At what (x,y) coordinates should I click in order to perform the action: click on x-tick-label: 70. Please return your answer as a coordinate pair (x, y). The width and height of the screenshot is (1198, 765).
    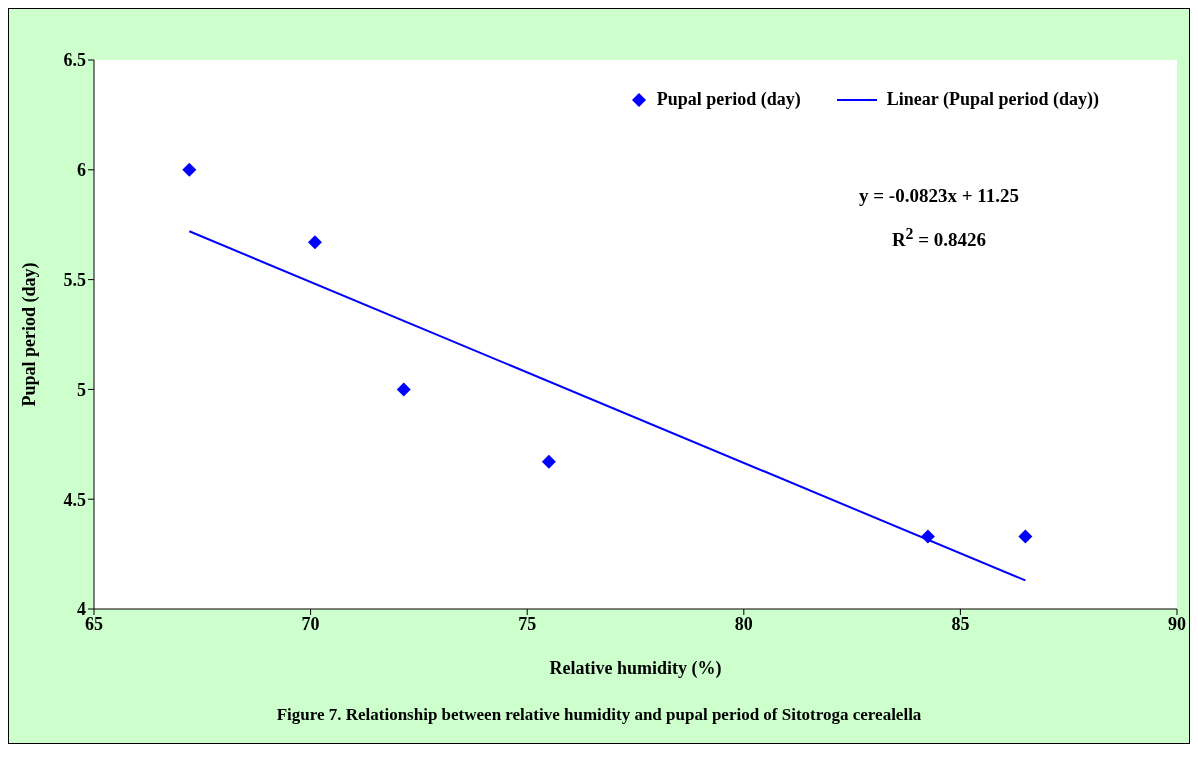
    Looking at the image, I should click on (310, 623).